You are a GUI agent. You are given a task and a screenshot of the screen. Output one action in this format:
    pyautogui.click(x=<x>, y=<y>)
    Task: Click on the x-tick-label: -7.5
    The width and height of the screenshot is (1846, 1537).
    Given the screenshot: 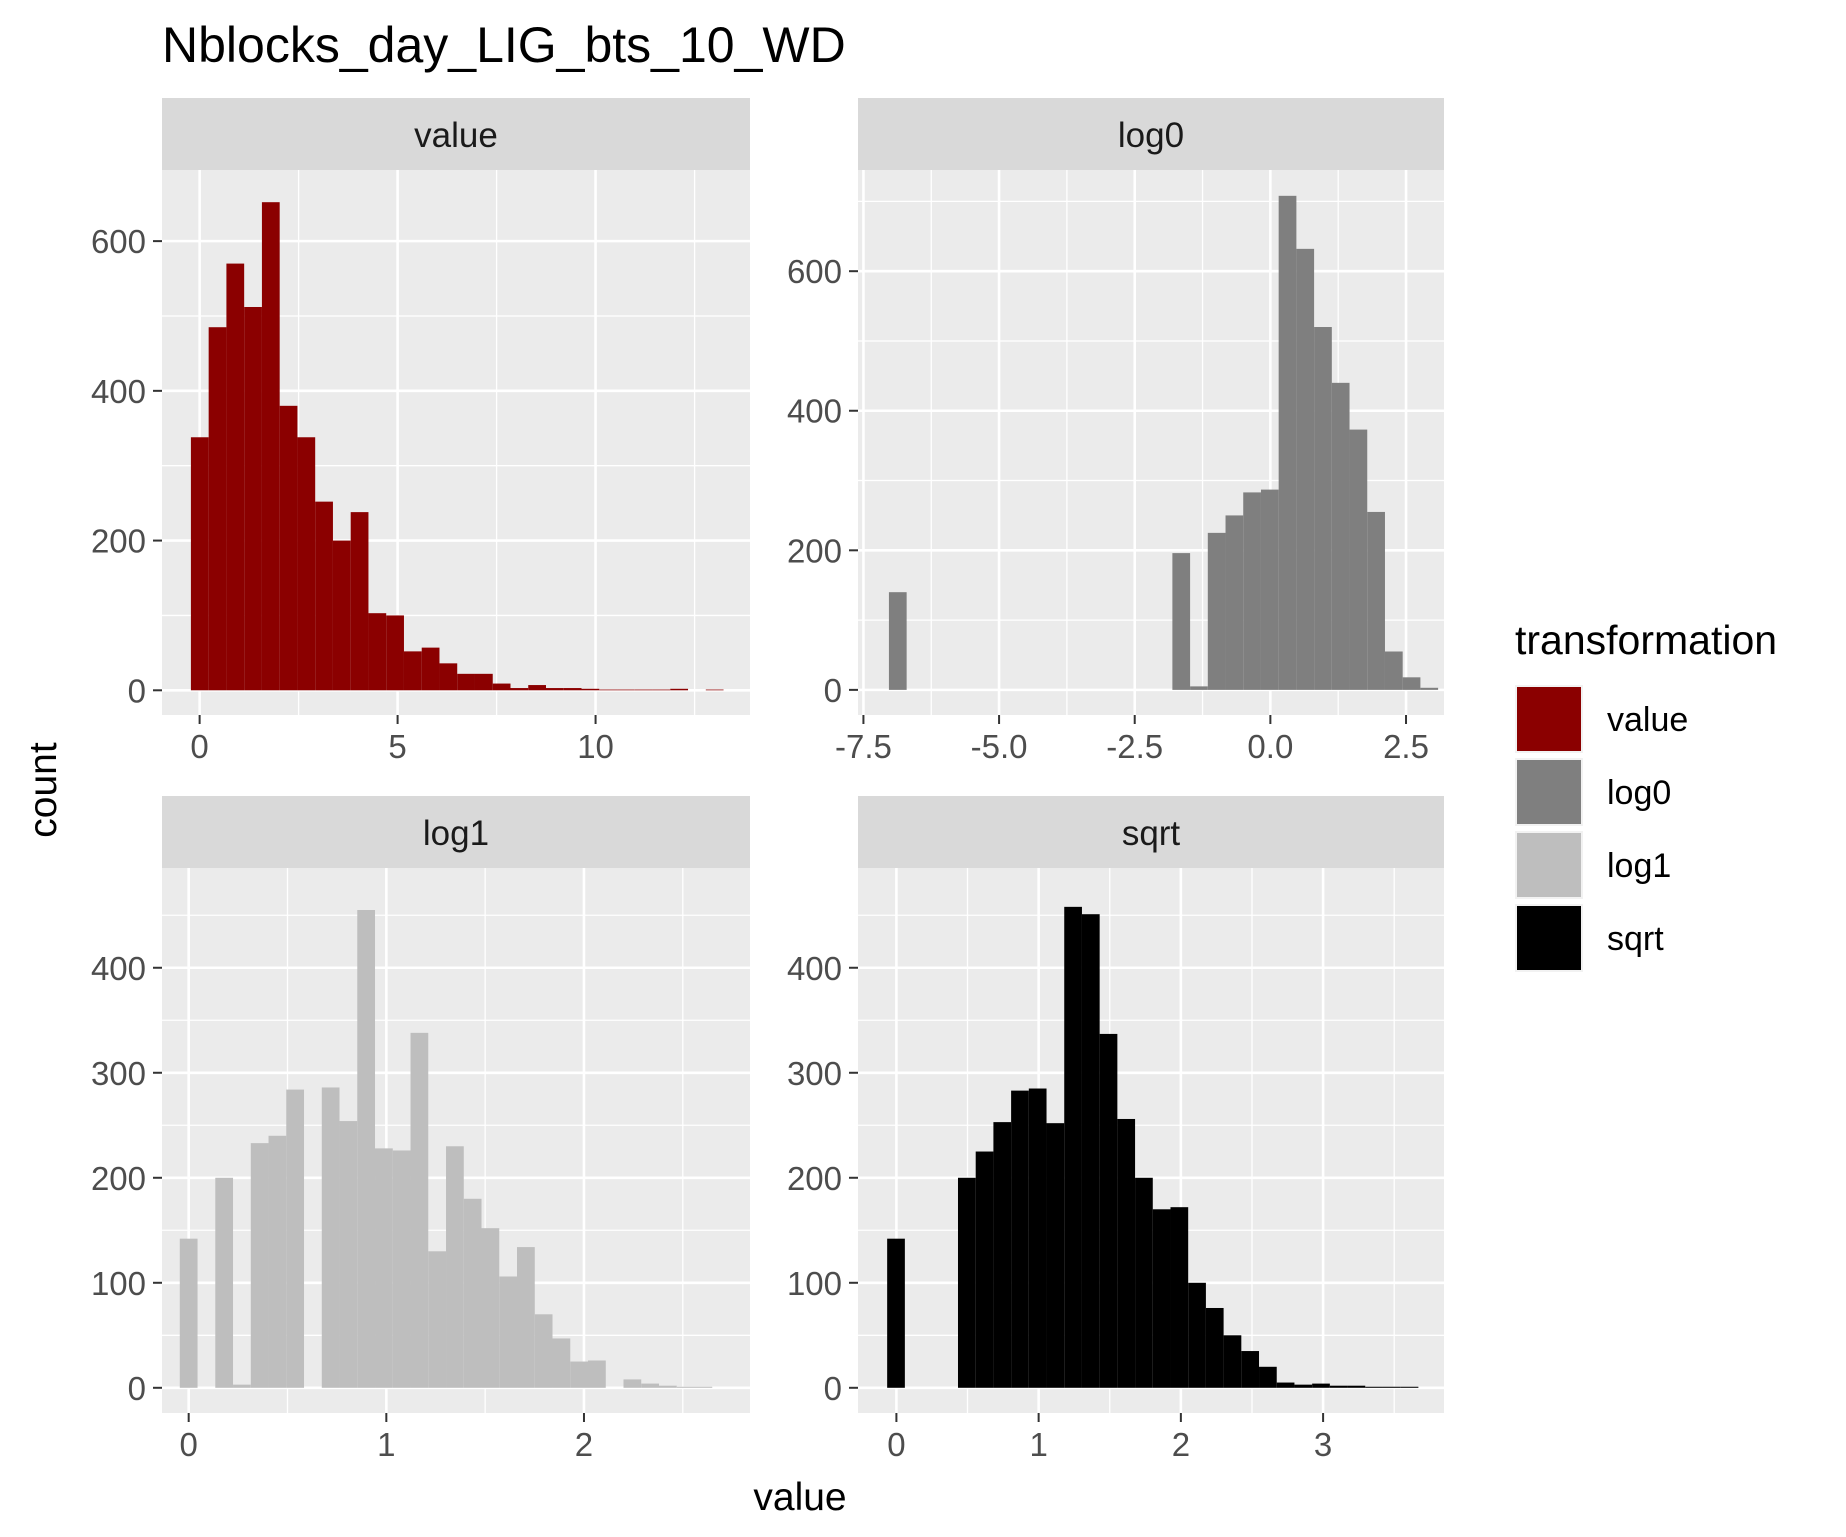 What is the action you would take?
    pyautogui.click(x=863, y=746)
    